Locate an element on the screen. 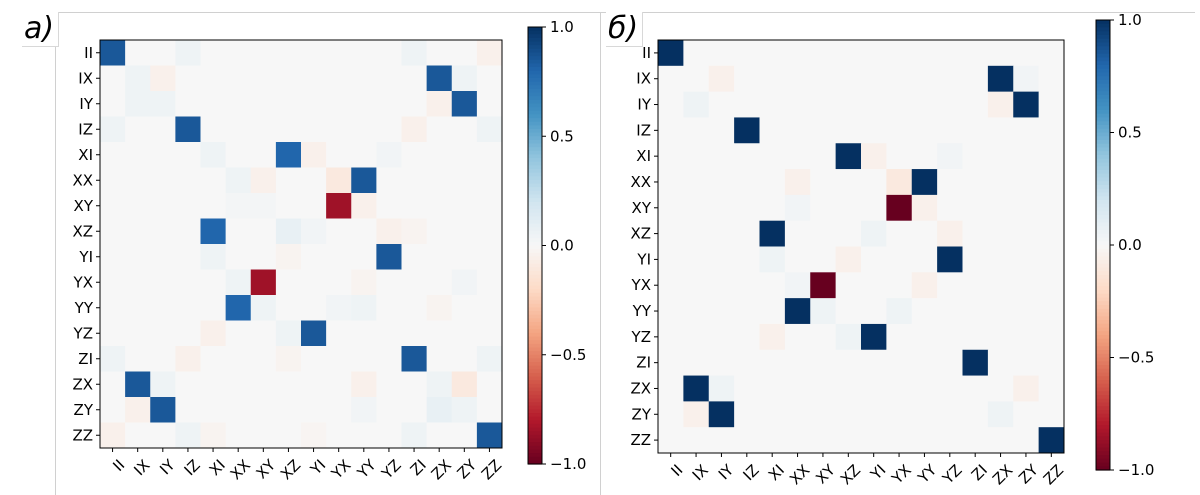  y-tick-label: XZ is located at coordinates (640, 234).